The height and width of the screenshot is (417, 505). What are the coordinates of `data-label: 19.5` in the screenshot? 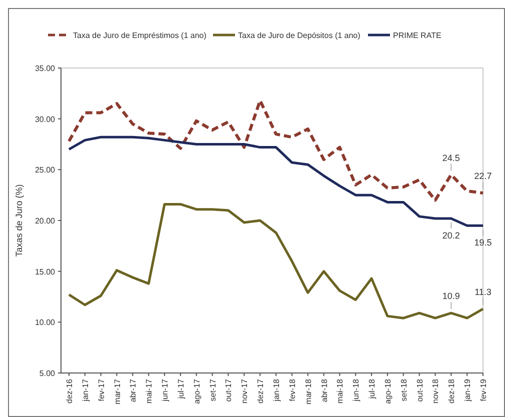 It's located at (483, 243).